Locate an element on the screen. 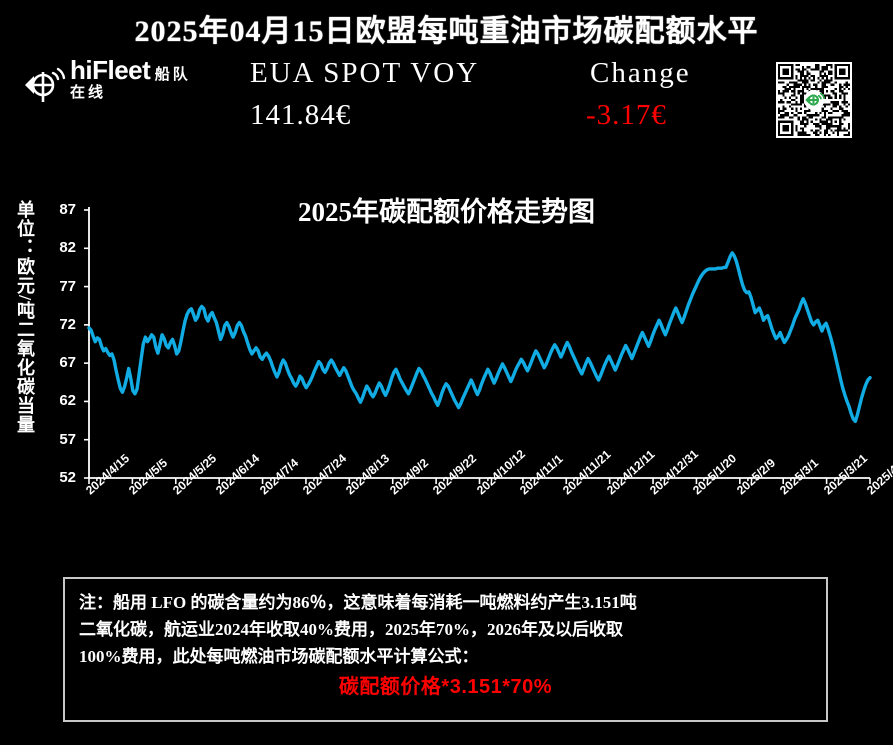  change-label: Change is located at coordinates (640, 73).